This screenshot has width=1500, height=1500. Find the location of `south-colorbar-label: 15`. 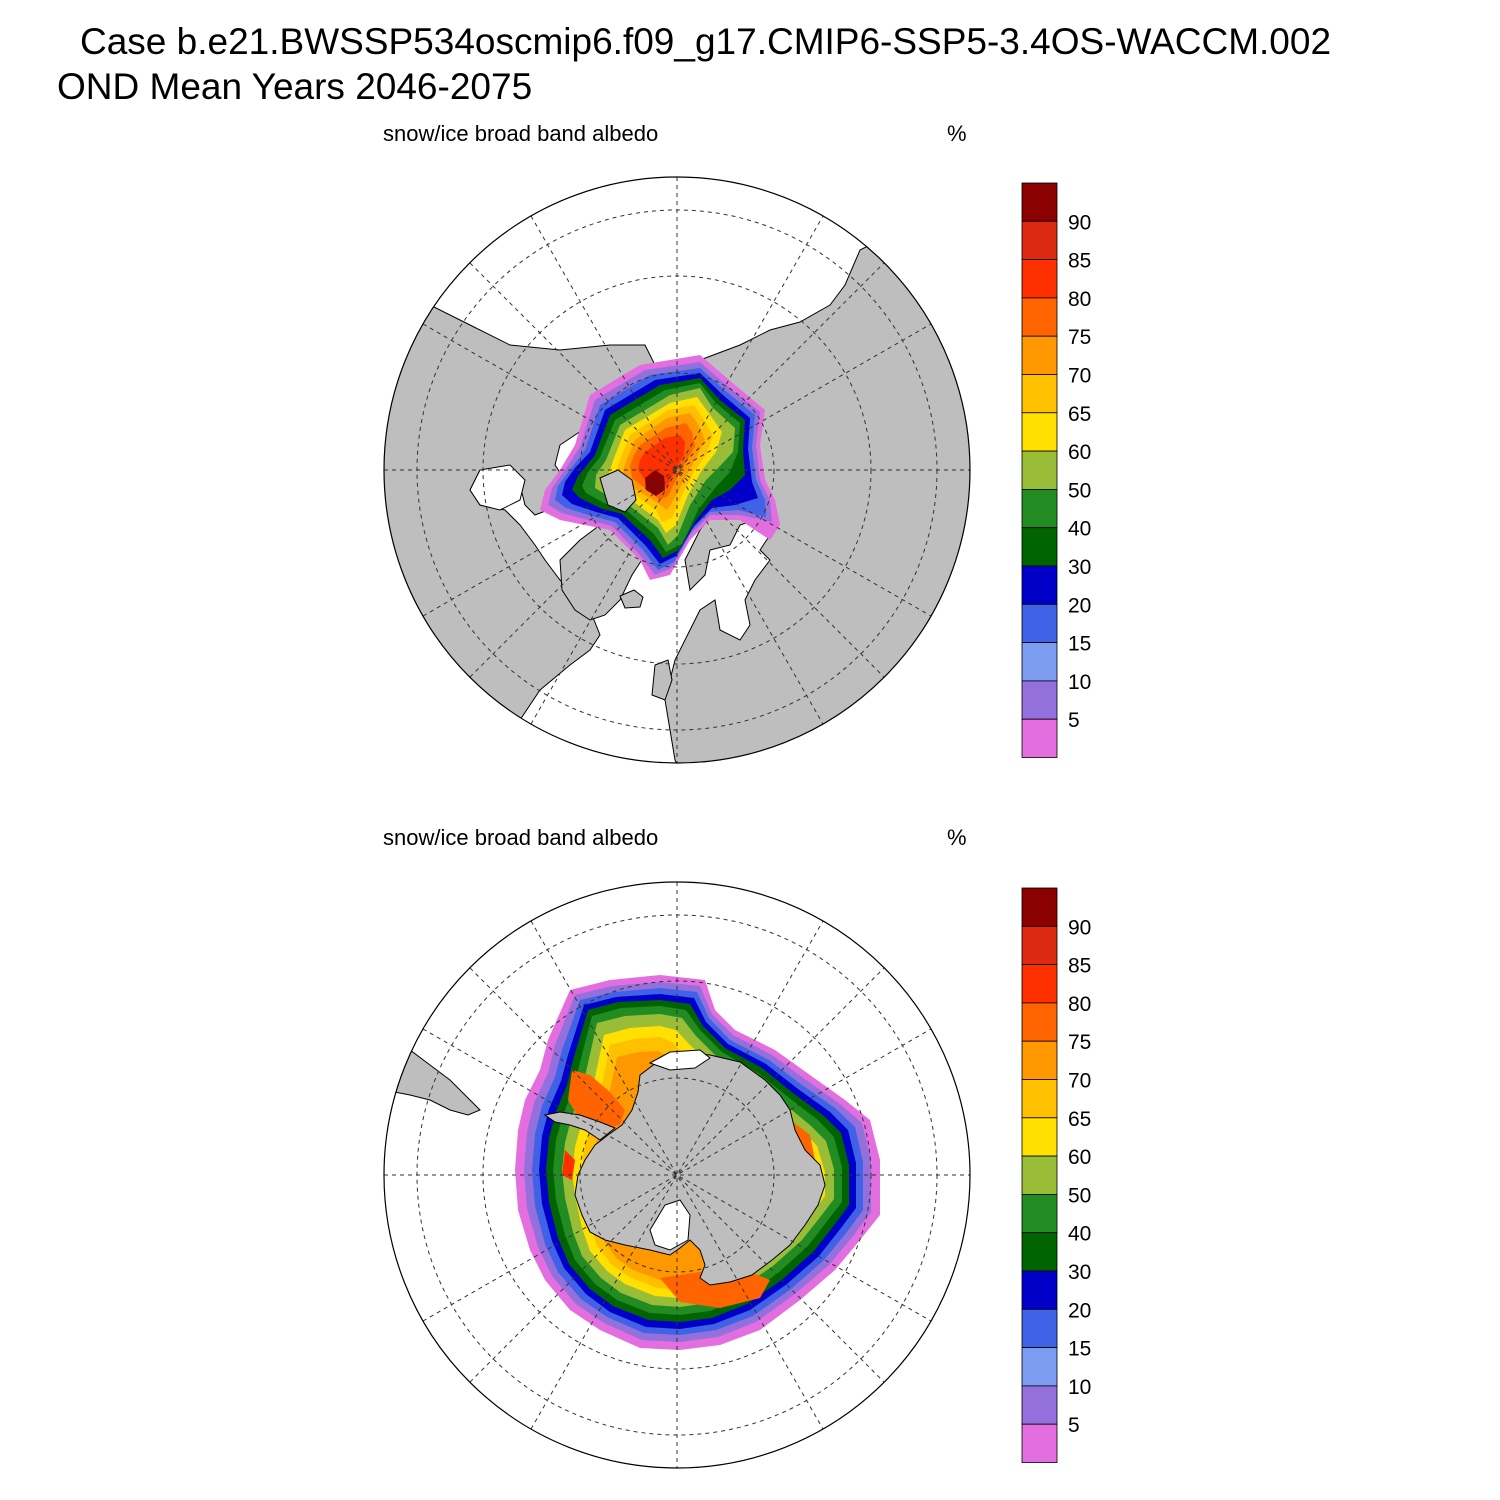

south-colorbar-label: 15 is located at coordinates (1079, 1349).